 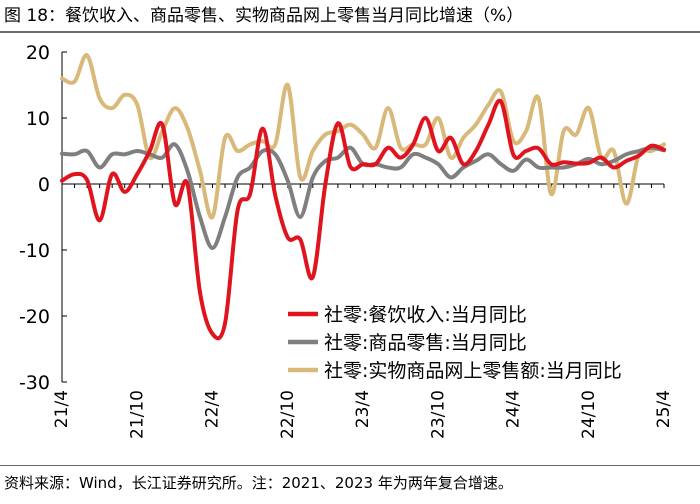 I want to click on title-divider, so click(x=350, y=32).